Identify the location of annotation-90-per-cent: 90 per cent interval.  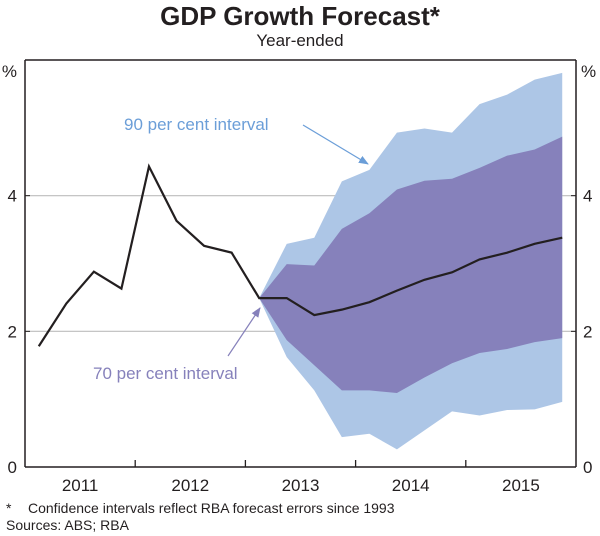
(196, 124).